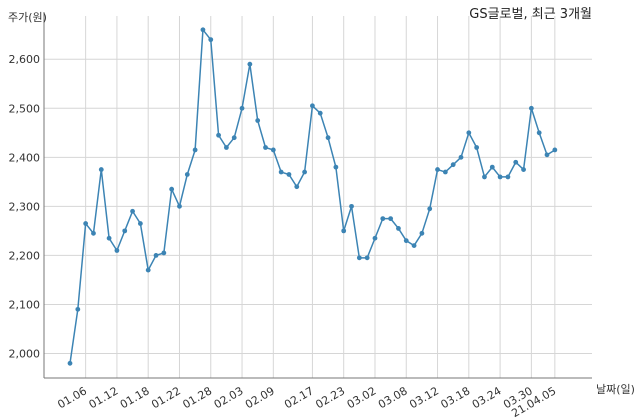 The height and width of the screenshot is (419, 640). Describe the element at coordinates (25, 59) in the screenshot. I see `y-tick-label: 2,600` at that location.